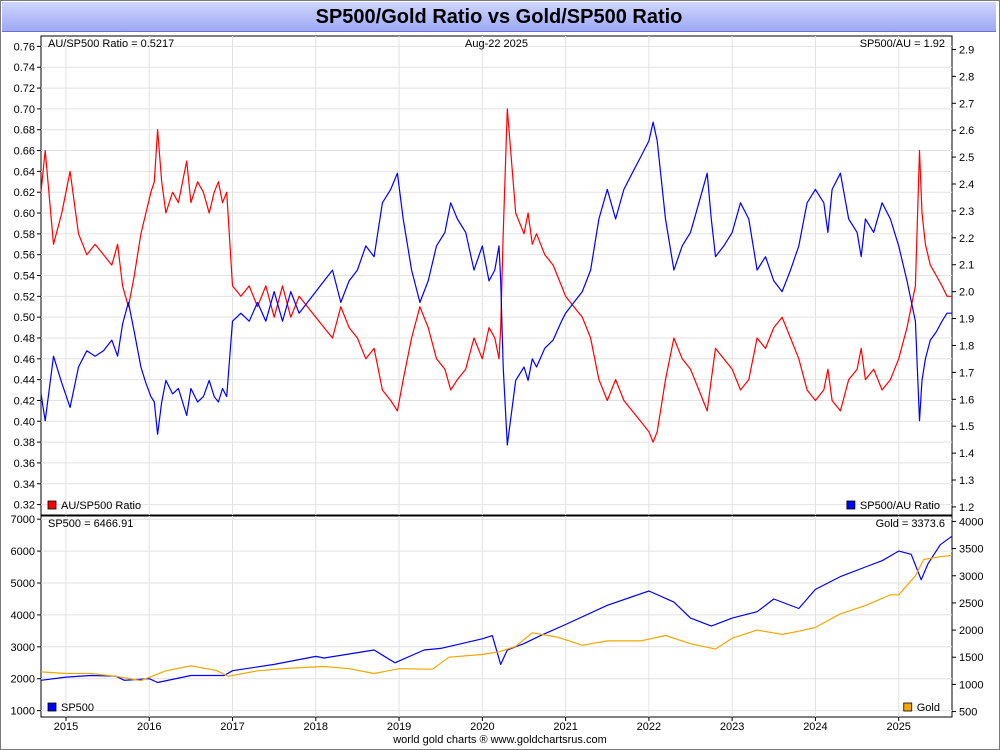 The height and width of the screenshot is (750, 1000). Describe the element at coordinates (23, 712) in the screenshot. I see `left-tick-label: 1000` at that location.